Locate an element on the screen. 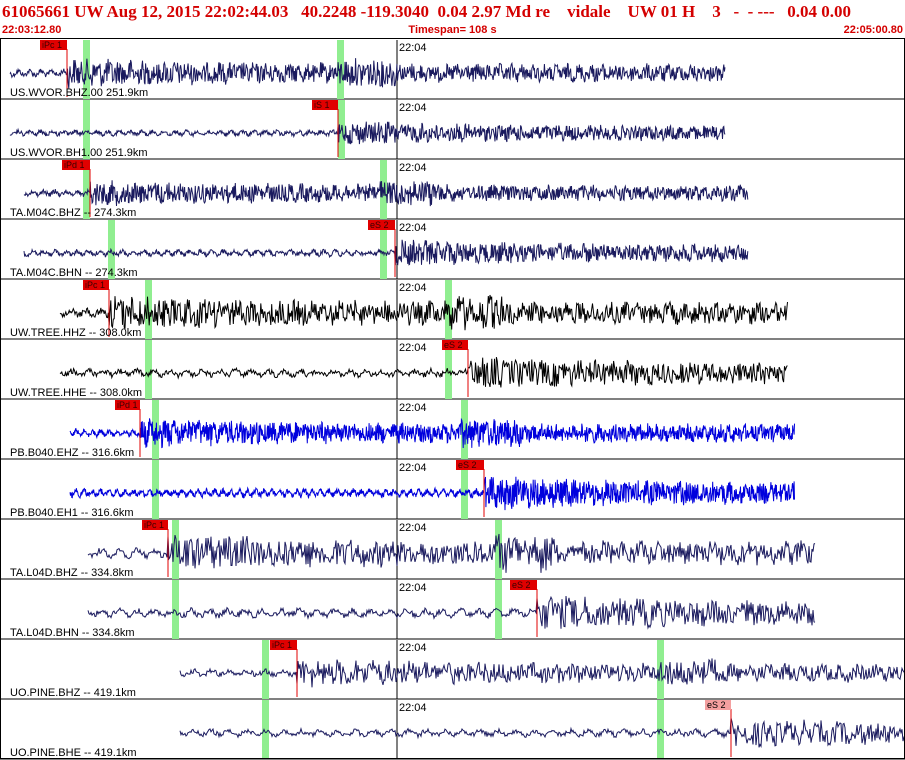 The image size is (905, 760). channel-row: 22:04 iPc 1 US.WVOR.BHZ.00 251.9km is located at coordinates (452, 70).